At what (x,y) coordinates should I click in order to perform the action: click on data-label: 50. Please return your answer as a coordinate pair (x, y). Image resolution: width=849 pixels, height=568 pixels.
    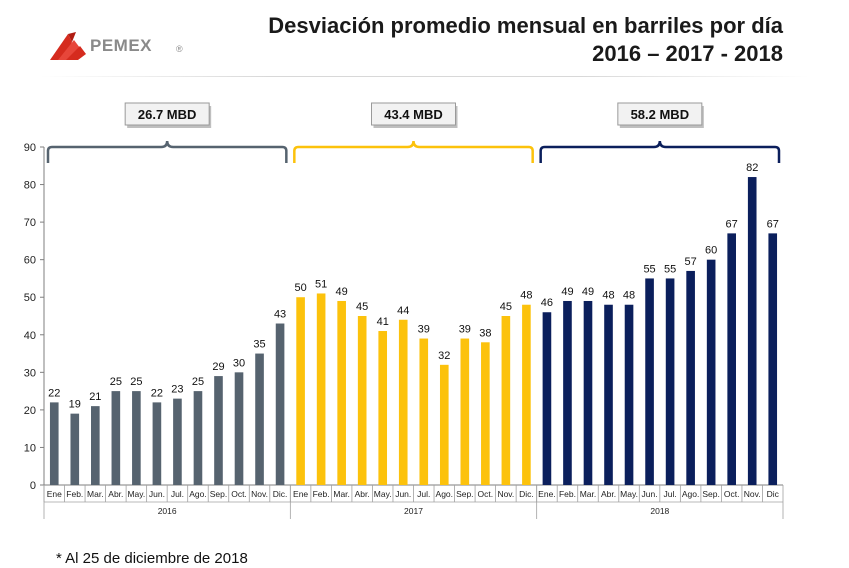
    Looking at the image, I should click on (300, 288).